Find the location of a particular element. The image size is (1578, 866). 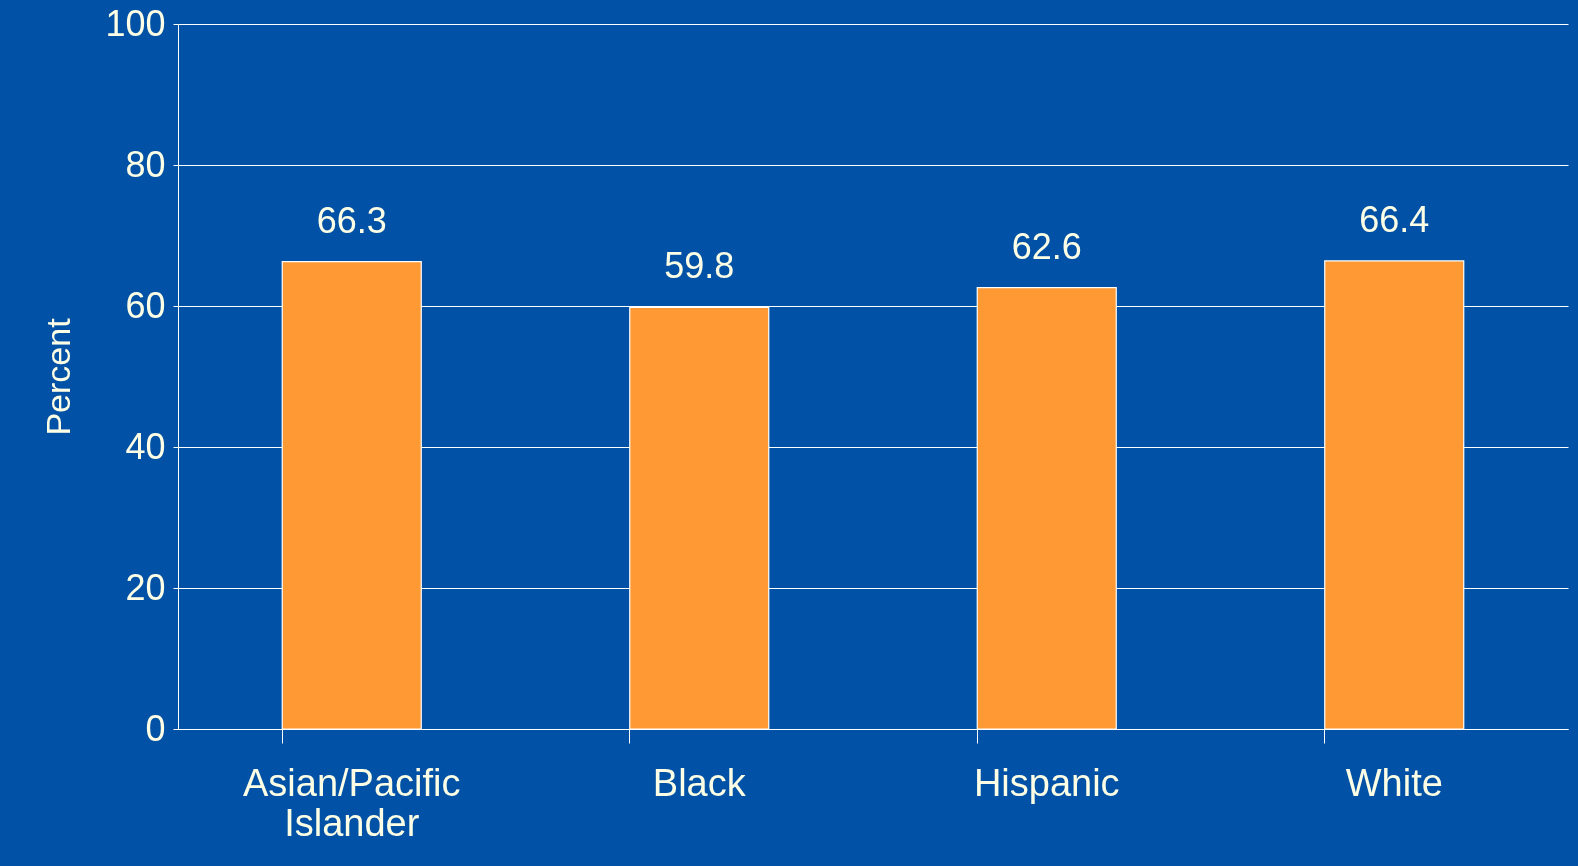

data-label: 66.4 is located at coordinates (1394, 219).